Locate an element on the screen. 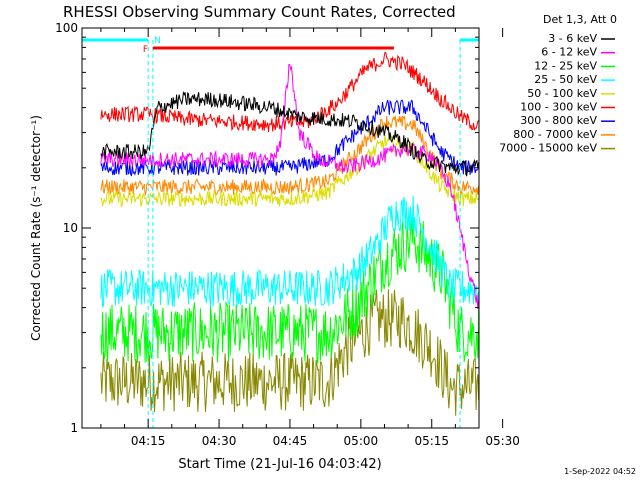 Image resolution: width=640 pixels, height=480 pixels. legend-label: 100 - 300 keV is located at coordinates (558, 107).